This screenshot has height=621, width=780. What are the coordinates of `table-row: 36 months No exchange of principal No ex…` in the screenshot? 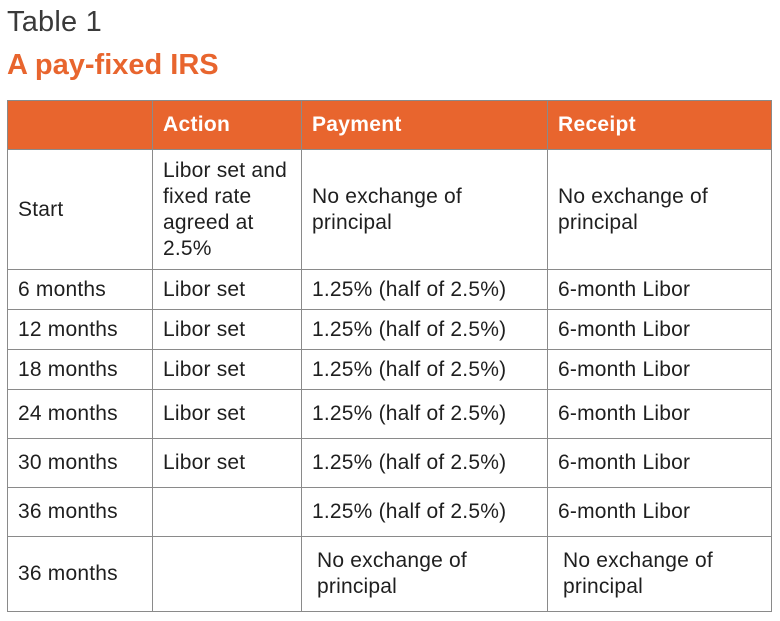 It's located at (389, 574).